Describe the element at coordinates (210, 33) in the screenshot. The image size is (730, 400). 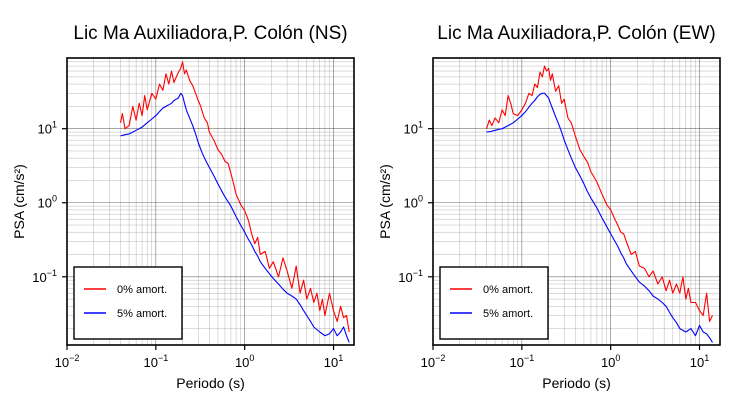
I see `chart-title: Lic Ma Auxiliadora,P. Colón (NS)` at that location.